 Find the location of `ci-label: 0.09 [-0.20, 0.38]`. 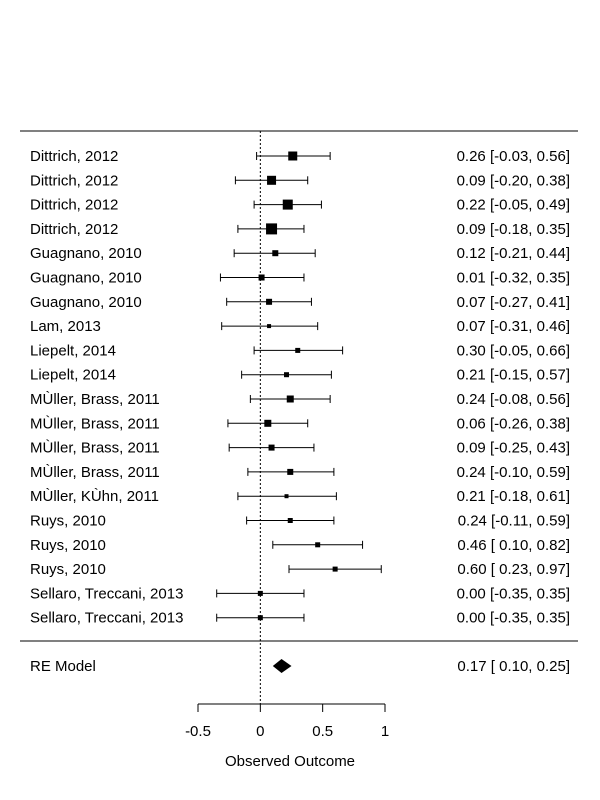

ci-label: 0.09 [-0.20, 0.38] is located at coordinates (513, 180).